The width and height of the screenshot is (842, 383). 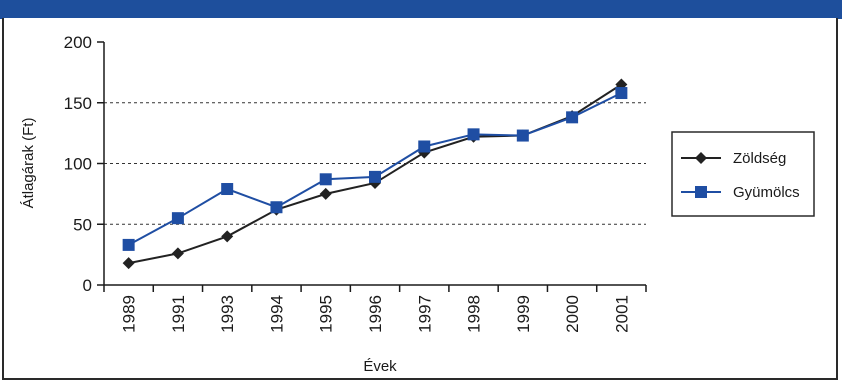 I want to click on x-tick-label: 1991, so click(x=178, y=314).